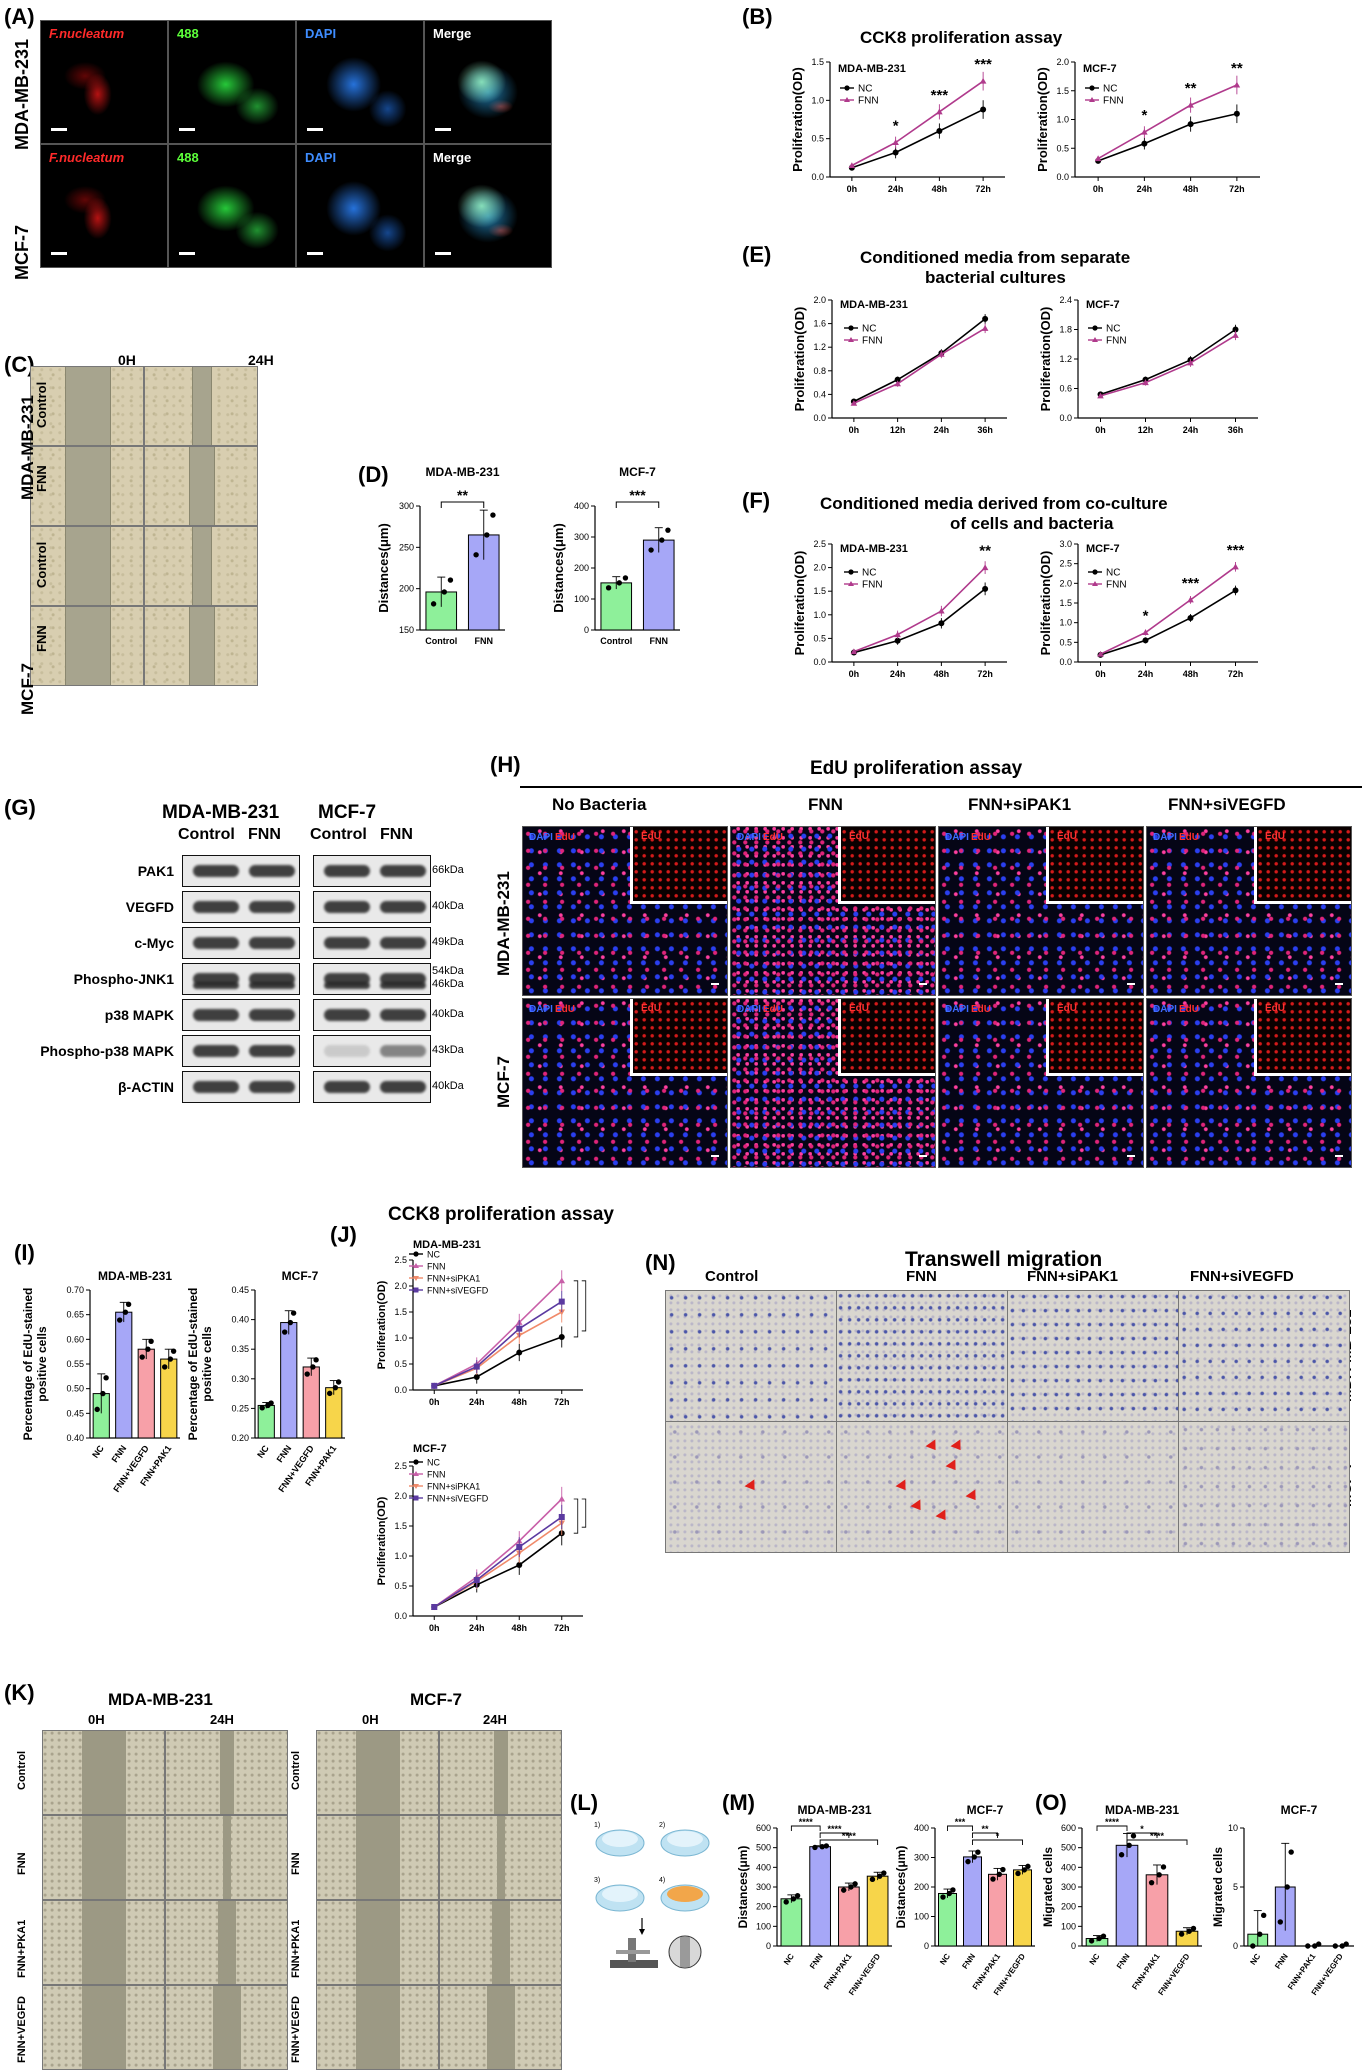  I want to click on y-tick-label: 0.30, so click(240, 1379).